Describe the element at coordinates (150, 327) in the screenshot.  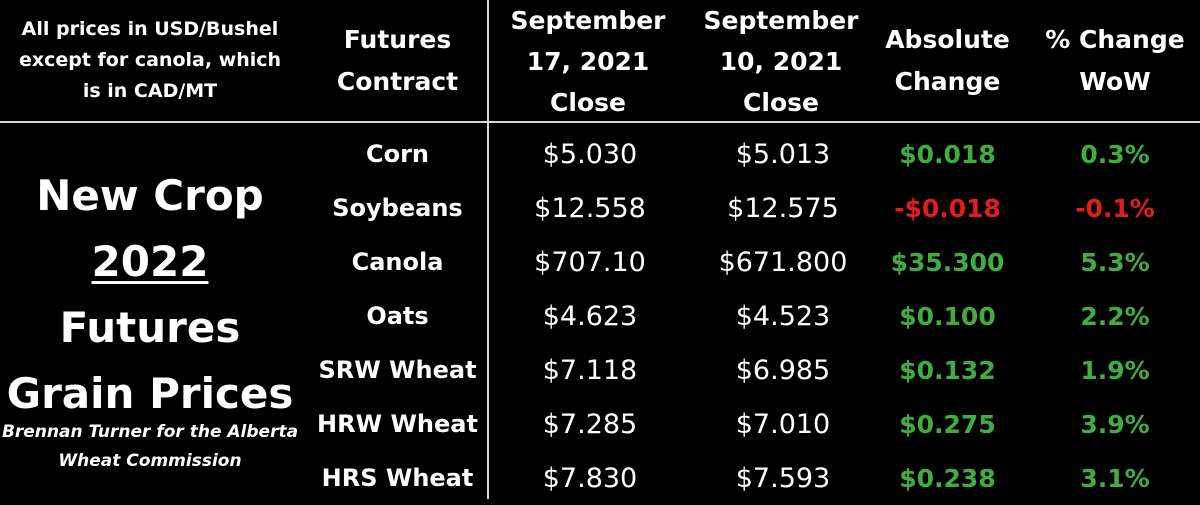
I see `title-line-2-rest: Futures` at that location.